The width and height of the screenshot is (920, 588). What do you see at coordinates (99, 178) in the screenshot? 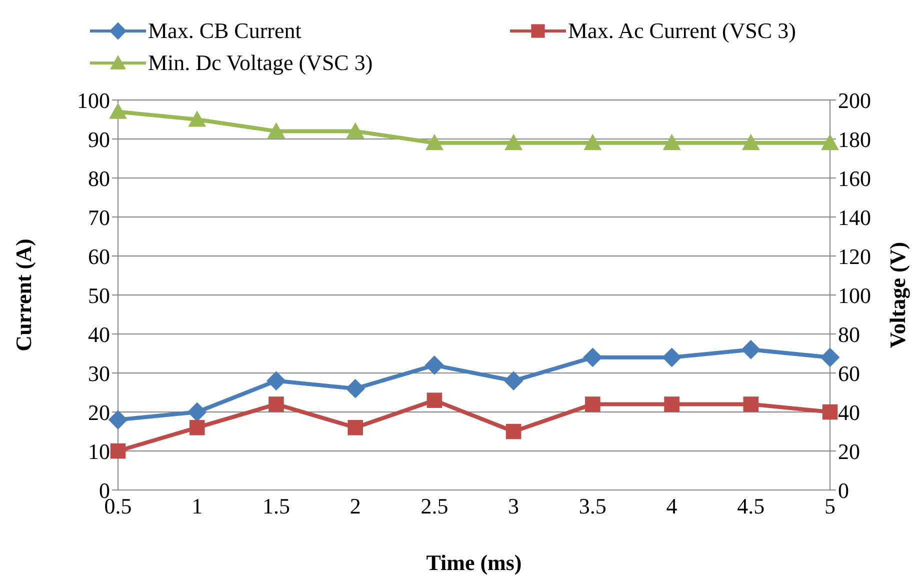
I see `y-tick-label: 80` at bounding box center [99, 178].